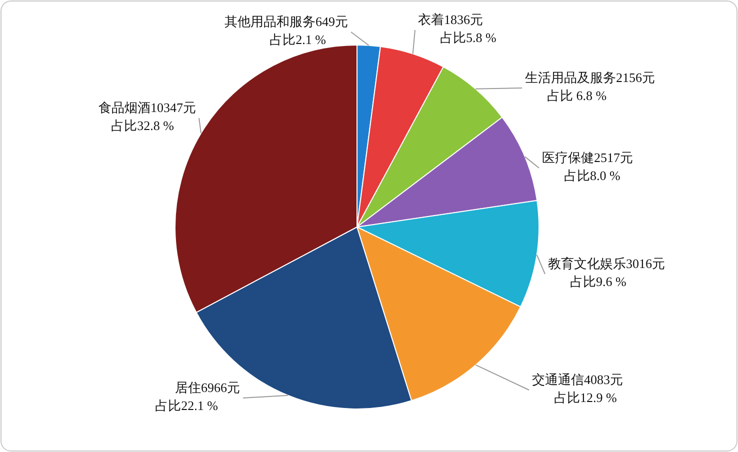 Image resolution: width=738 pixels, height=452 pixels. What do you see at coordinates (558, 379) in the screenshot?
I see `slice-label: 交通通信` at bounding box center [558, 379].